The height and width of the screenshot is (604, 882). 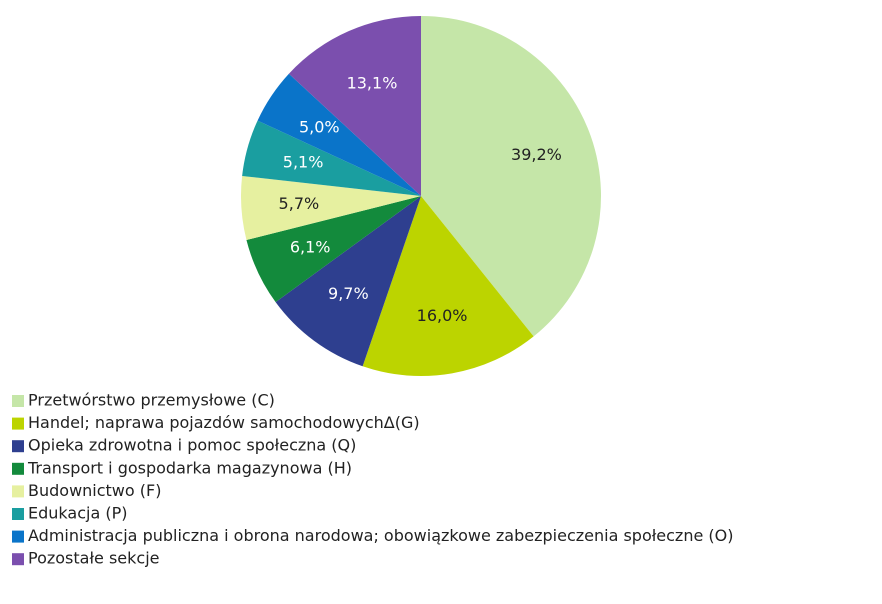 What do you see at coordinates (310, 246) in the screenshot?
I see `data-label: 6,1%` at bounding box center [310, 246].